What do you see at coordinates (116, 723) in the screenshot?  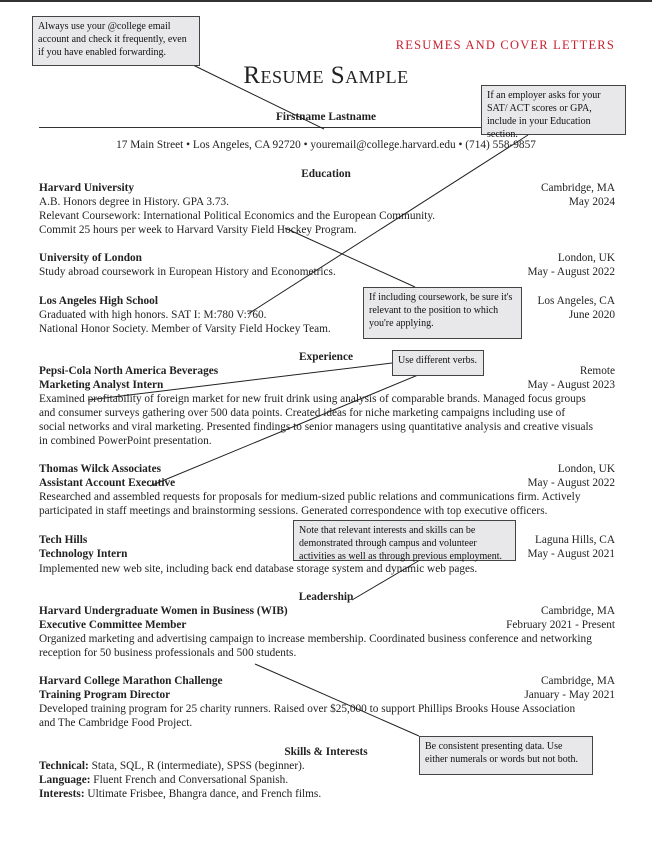 I see `detail-line: and The Cambridge Food Project.` at bounding box center [116, 723].